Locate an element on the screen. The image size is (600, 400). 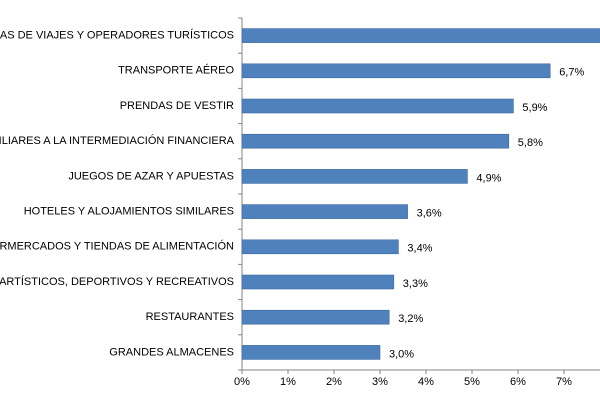
value-label: 4,9% is located at coordinates (488, 178).